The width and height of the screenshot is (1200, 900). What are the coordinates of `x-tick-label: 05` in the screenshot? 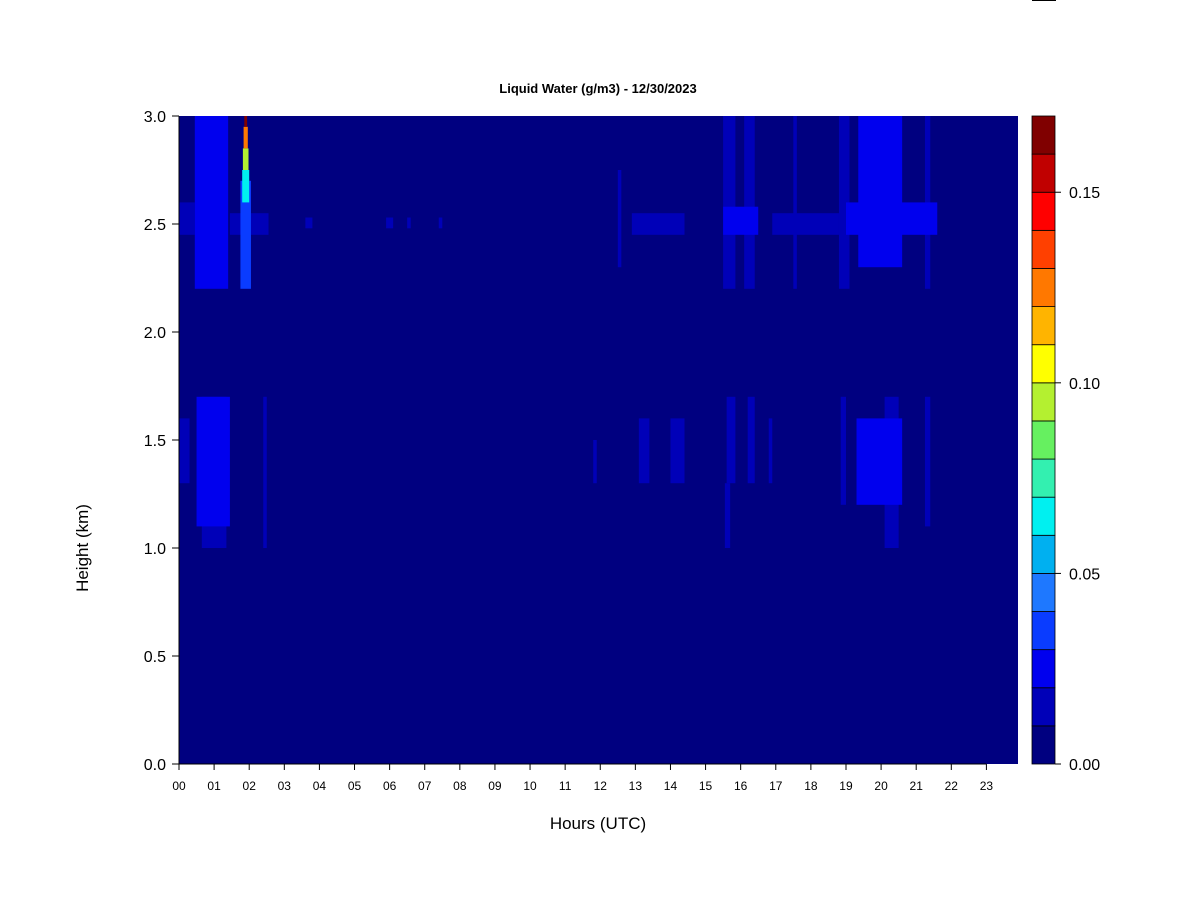 It's located at (355, 786).